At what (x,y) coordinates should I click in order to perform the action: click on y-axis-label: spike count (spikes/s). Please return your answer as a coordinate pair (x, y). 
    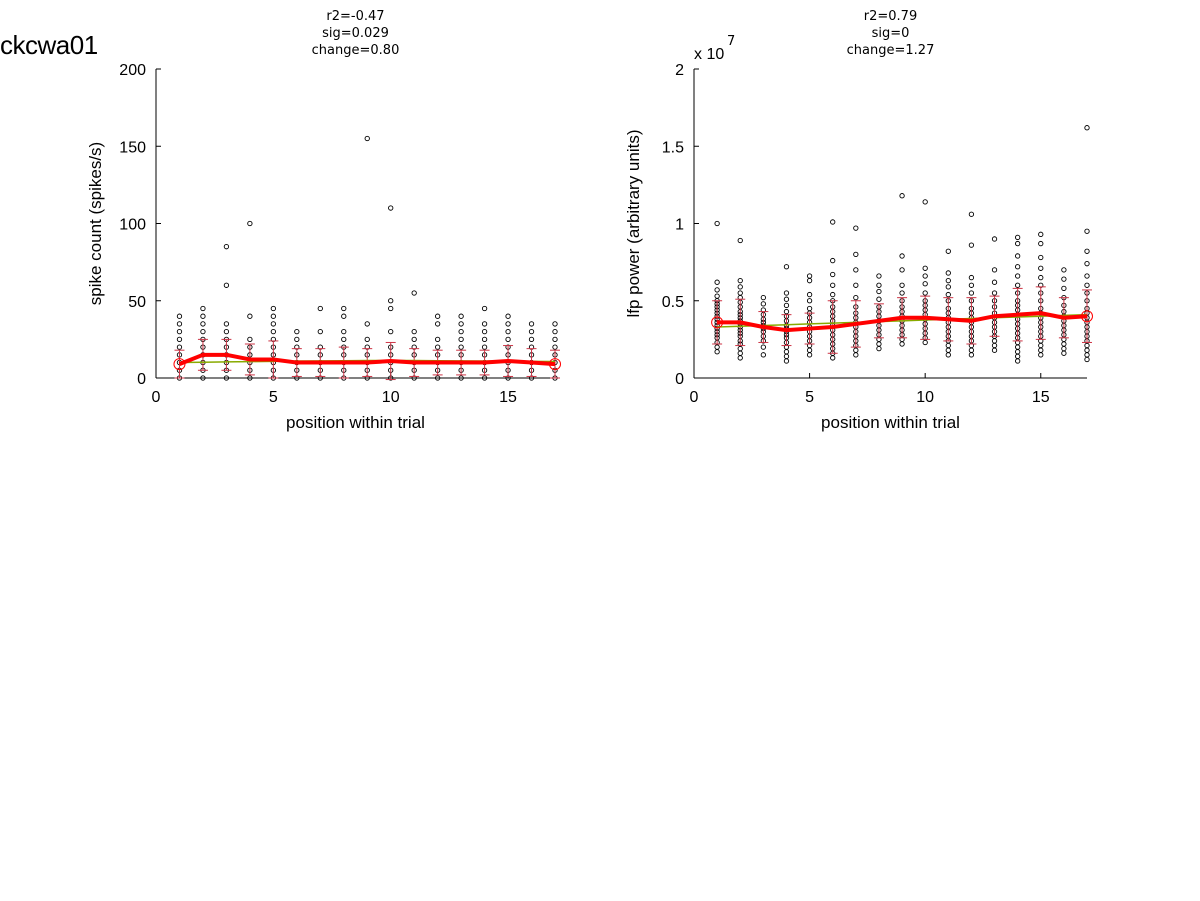
    Looking at the image, I should click on (95, 223).